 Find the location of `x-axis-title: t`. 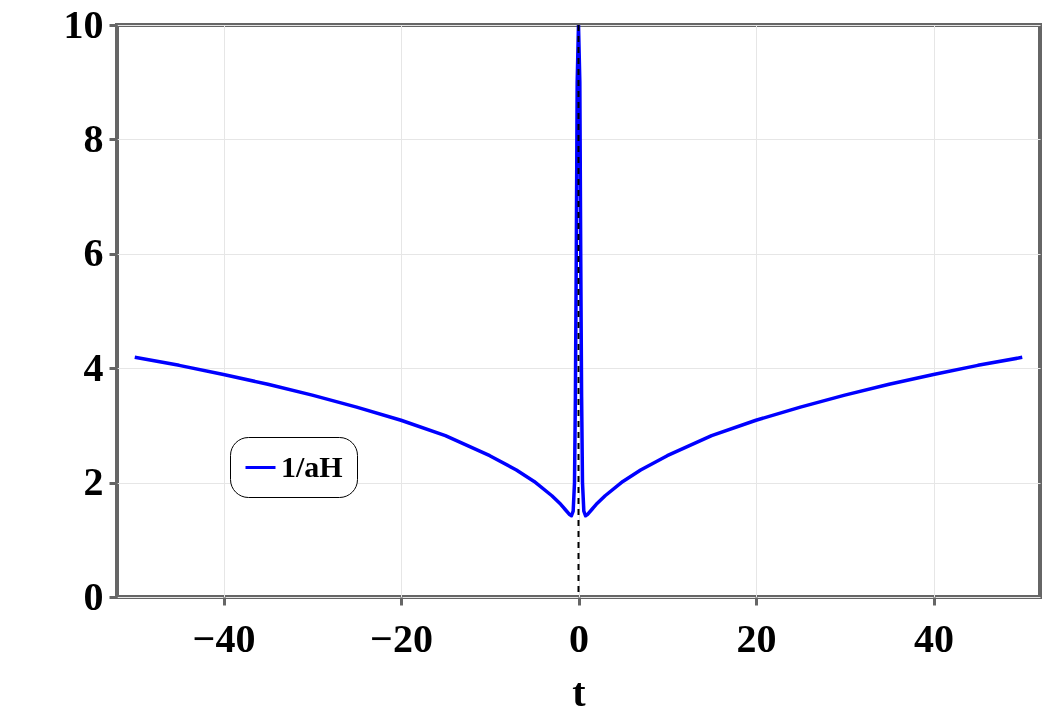

x-axis-title: t is located at coordinates (579, 692).